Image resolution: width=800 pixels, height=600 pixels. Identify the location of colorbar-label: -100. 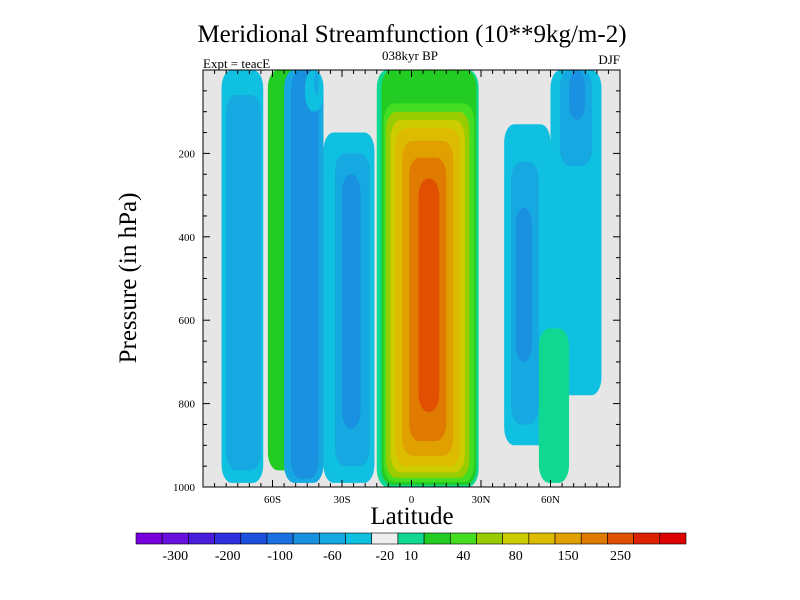
(280, 556).